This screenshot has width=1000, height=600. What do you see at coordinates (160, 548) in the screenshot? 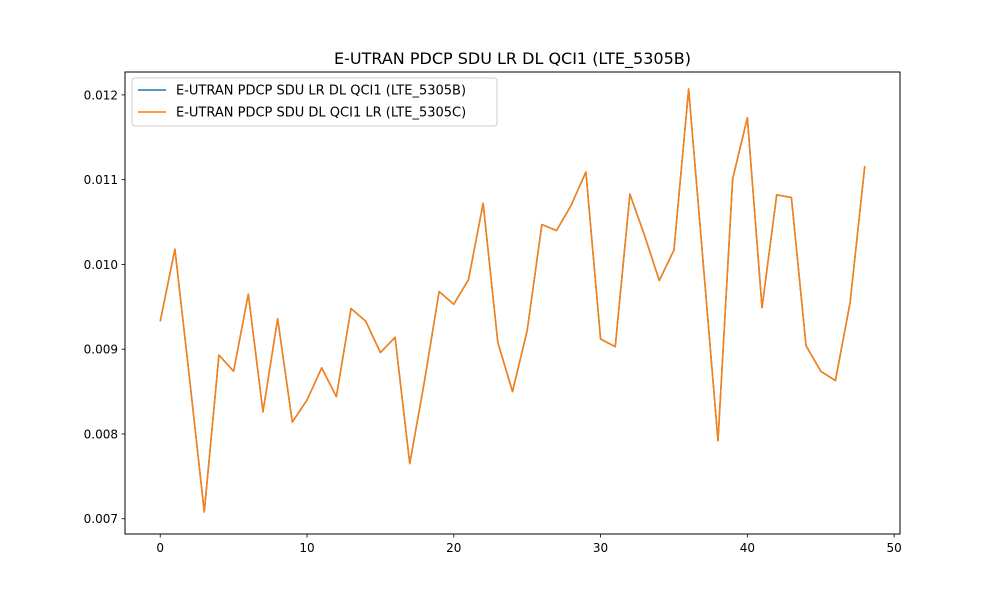
I see `x-tick-label: 0` at bounding box center [160, 548].